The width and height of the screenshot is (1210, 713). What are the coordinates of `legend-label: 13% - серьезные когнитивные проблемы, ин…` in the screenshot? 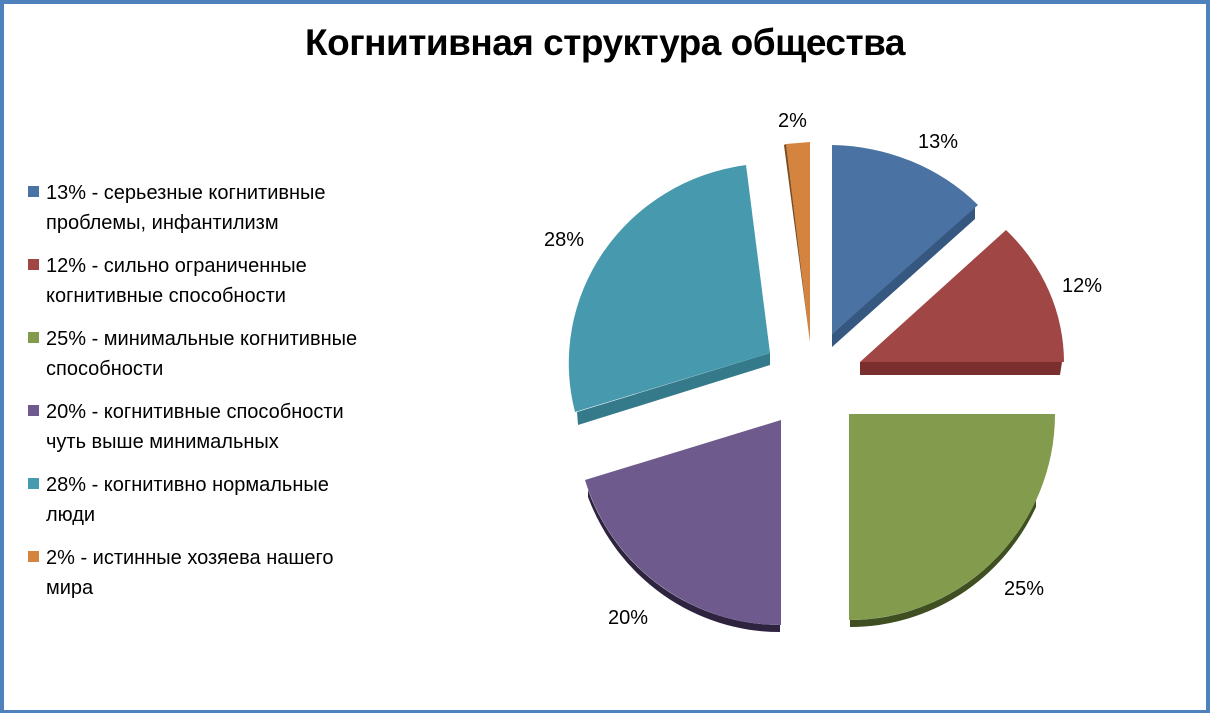 It's located at (186, 208).